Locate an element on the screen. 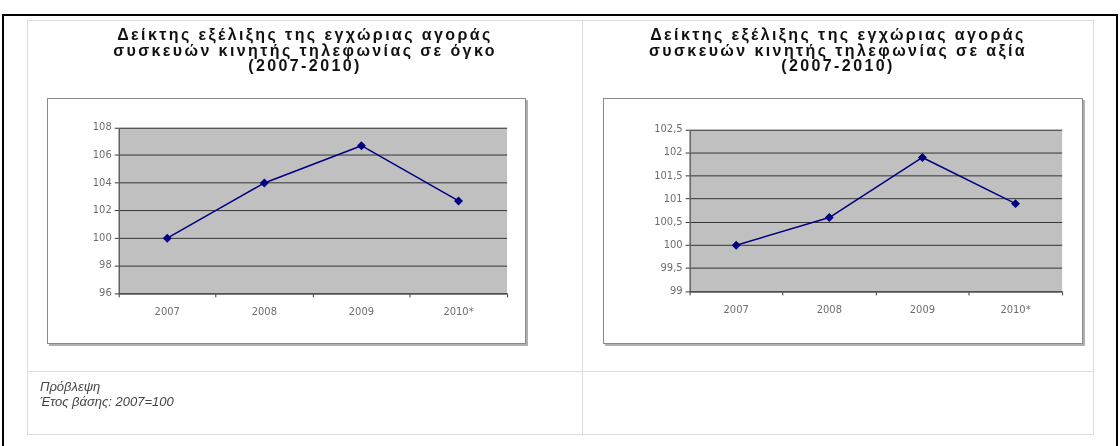 The width and height of the screenshot is (1120, 446). y-tick-label: 104 is located at coordinates (102, 182).